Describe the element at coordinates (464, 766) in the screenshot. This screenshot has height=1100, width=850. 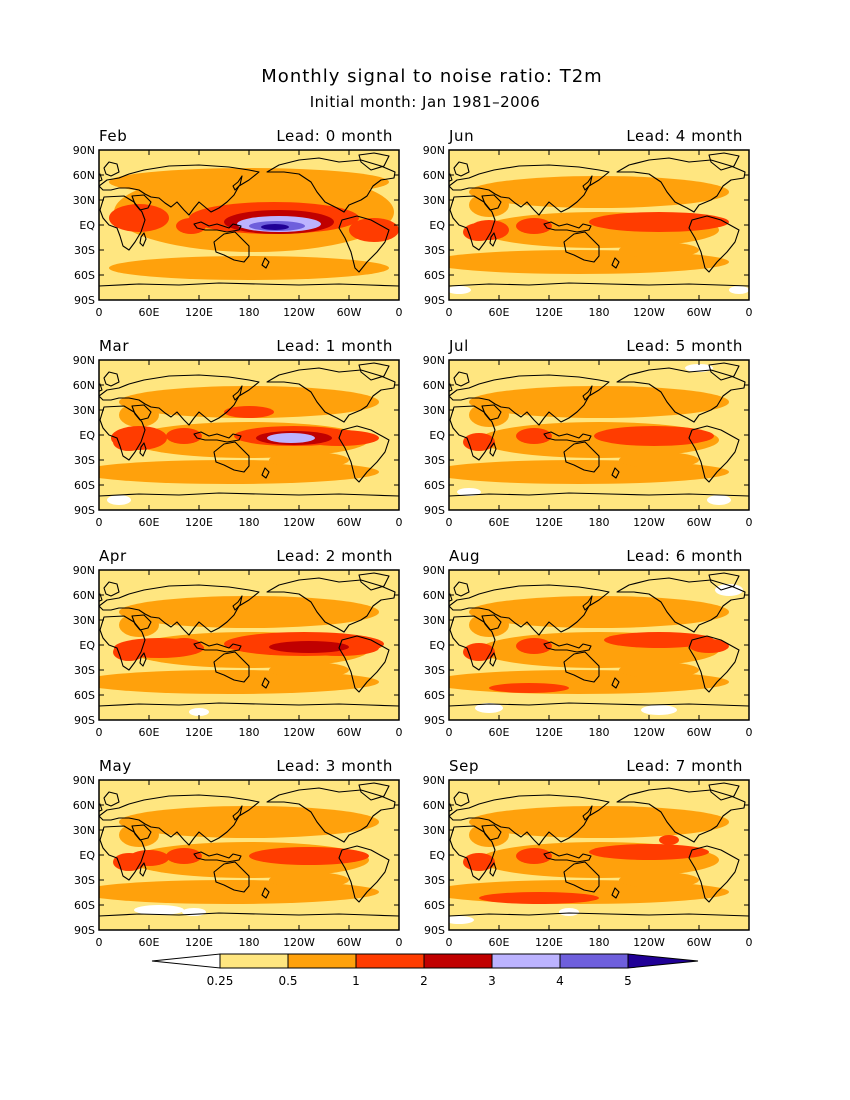
I see `panel-month: Sep` at that location.